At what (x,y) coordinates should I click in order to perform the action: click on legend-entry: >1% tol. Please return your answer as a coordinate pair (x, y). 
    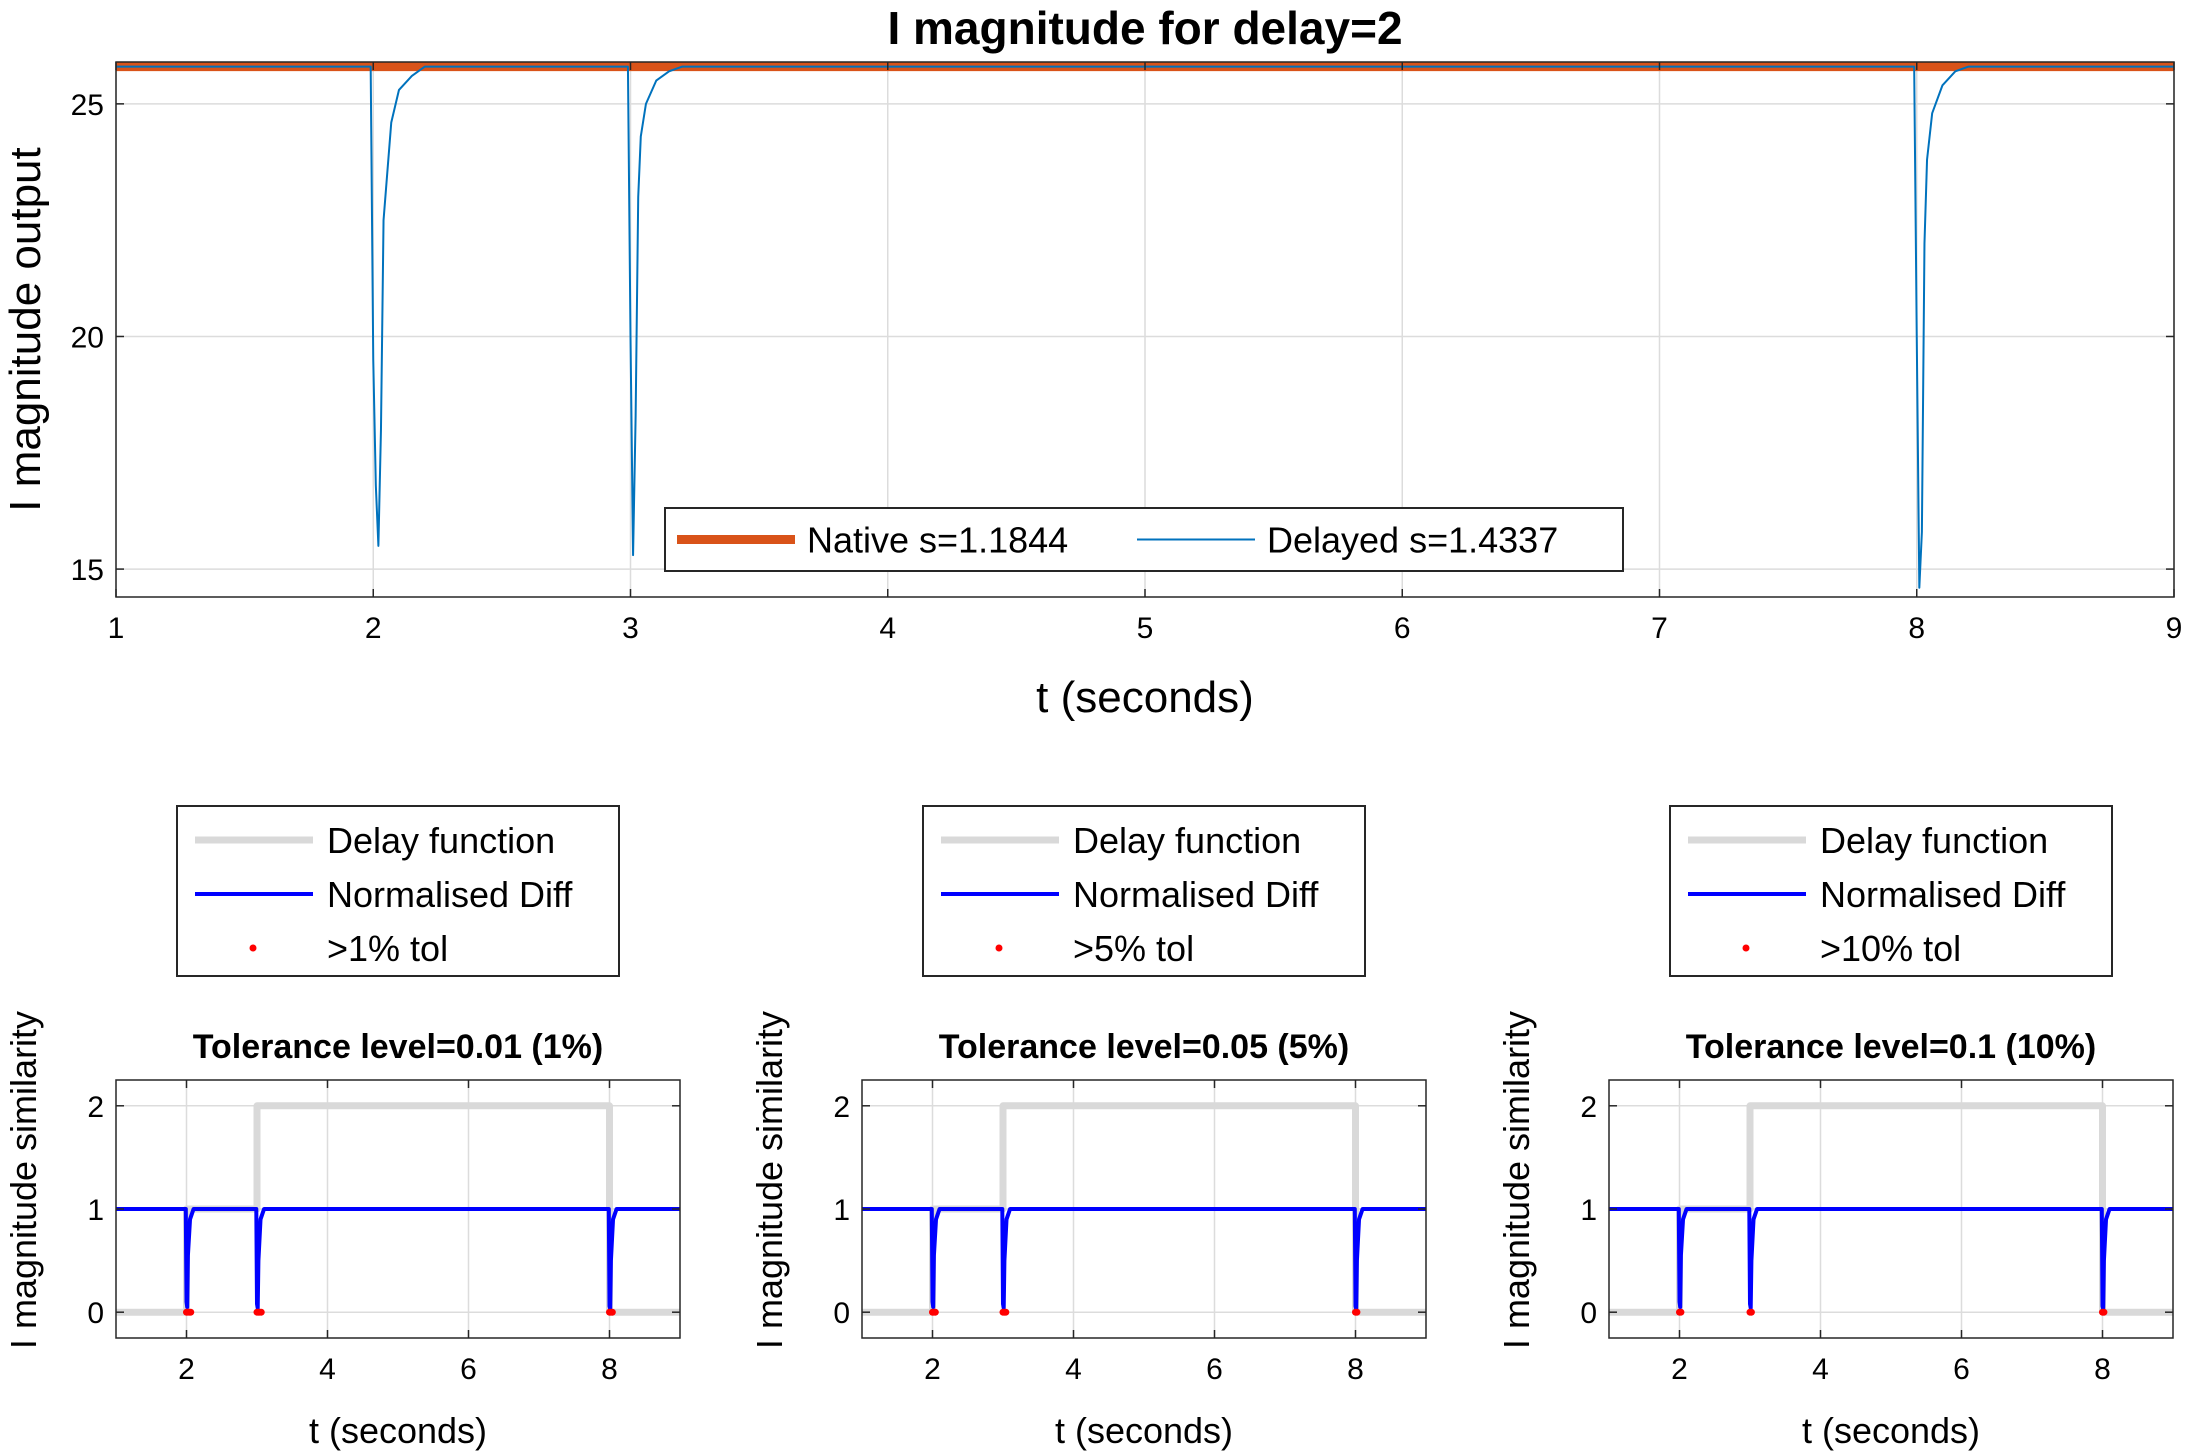
    Looking at the image, I should click on (387, 948).